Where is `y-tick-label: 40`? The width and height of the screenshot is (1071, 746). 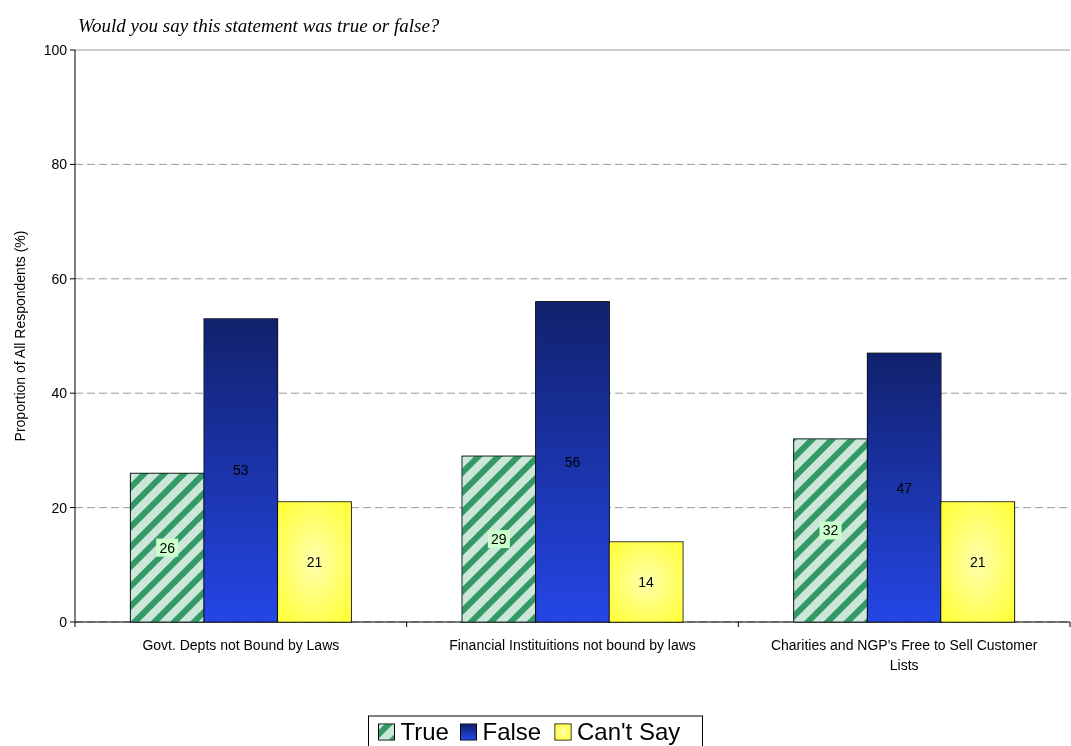 y-tick-label: 40 is located at coordinates (59, 393).